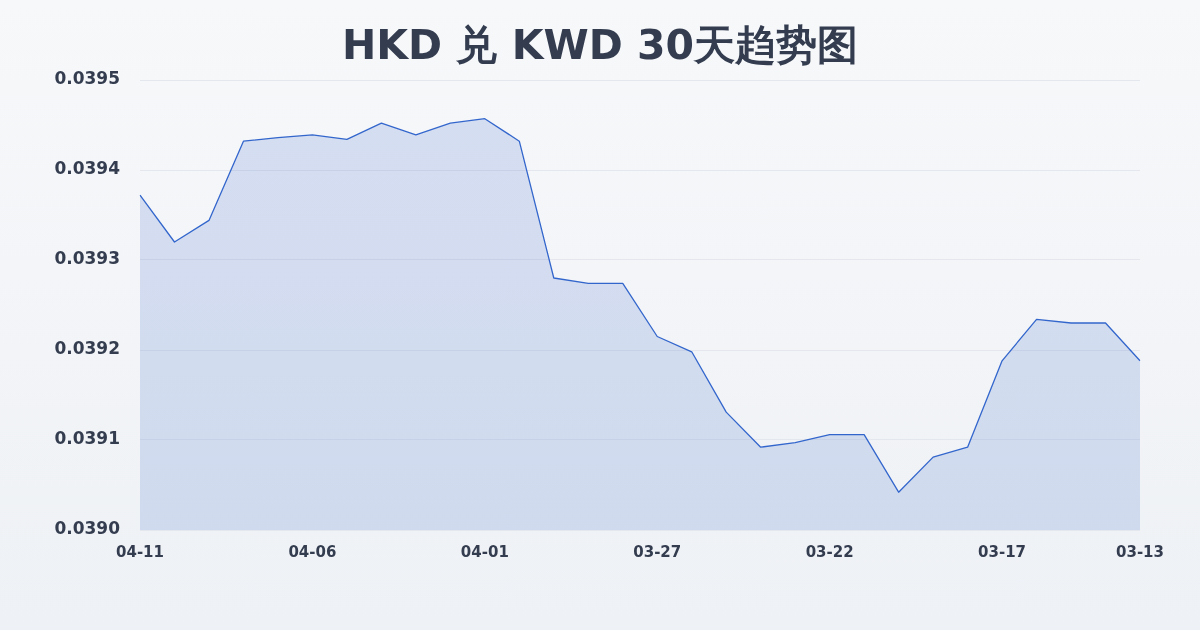  Describe the element at coordinates (87, 258) in the screenshot. I see `y-tick-label: 0.0393` at that location.